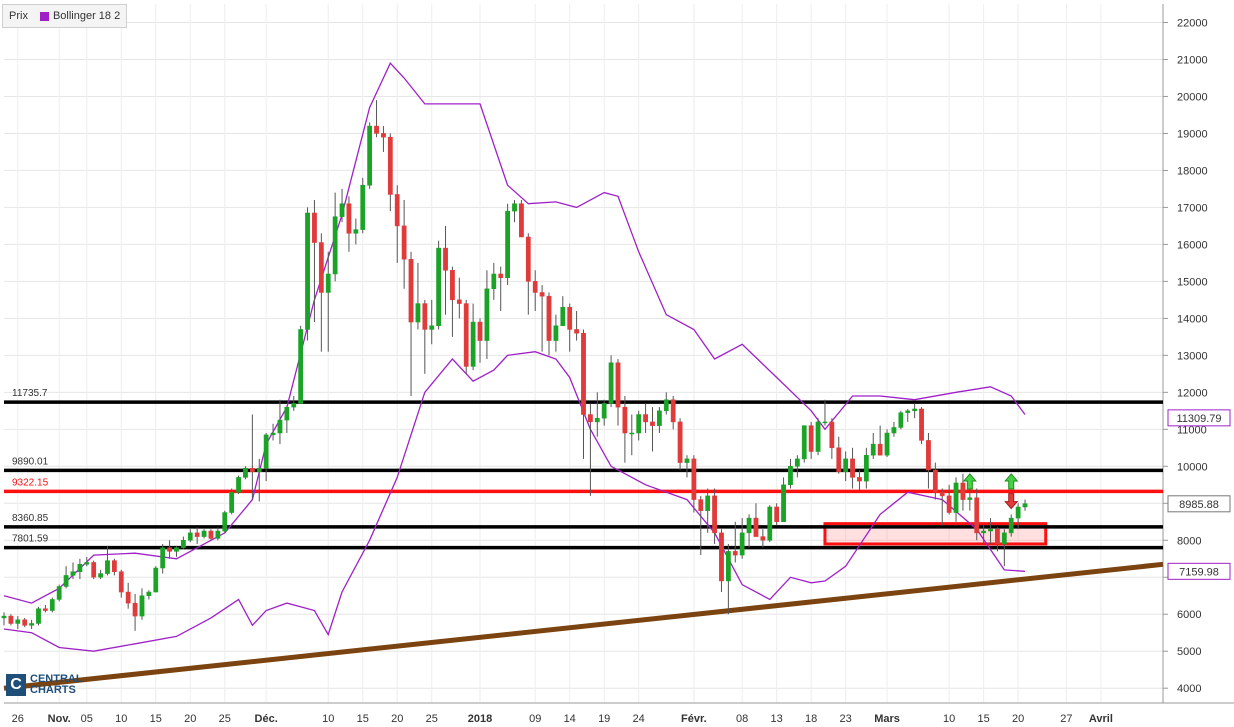 Image resolution: width=1234 pixels, height=727 pixels. I want to click on central-charts-logo: C CENTRAL CHARTS, so click(44, 685).